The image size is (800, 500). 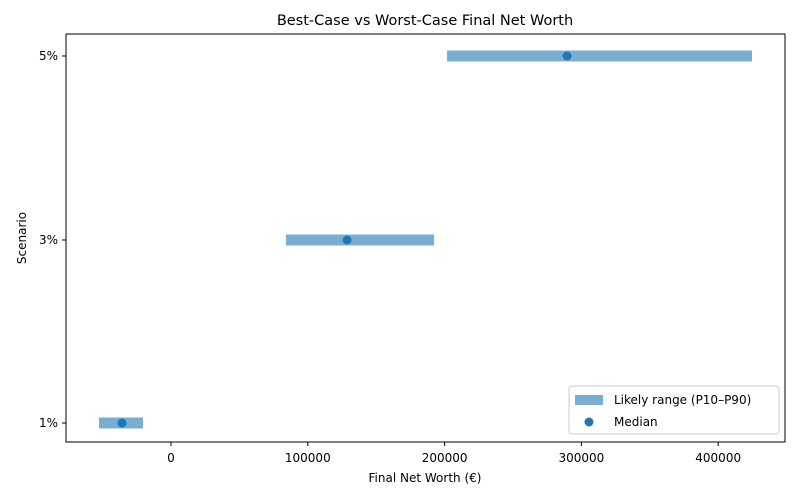 I want to click on x-axis-ticks: 0 100000 200000 300000 400000, so click(x=454, y=453).